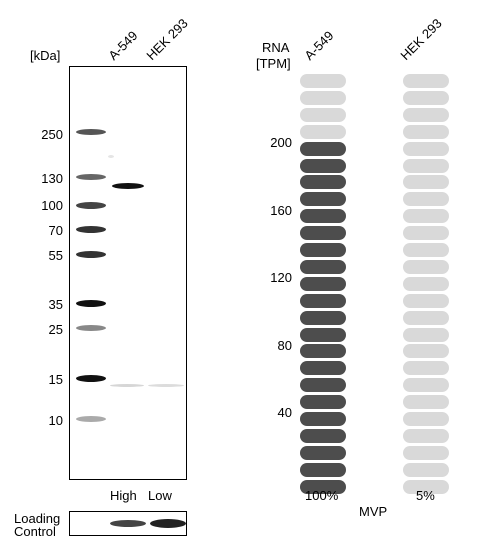 The image size is (500, 539). I want to click on rna-header-line2: [TPM], so click(273, 63).